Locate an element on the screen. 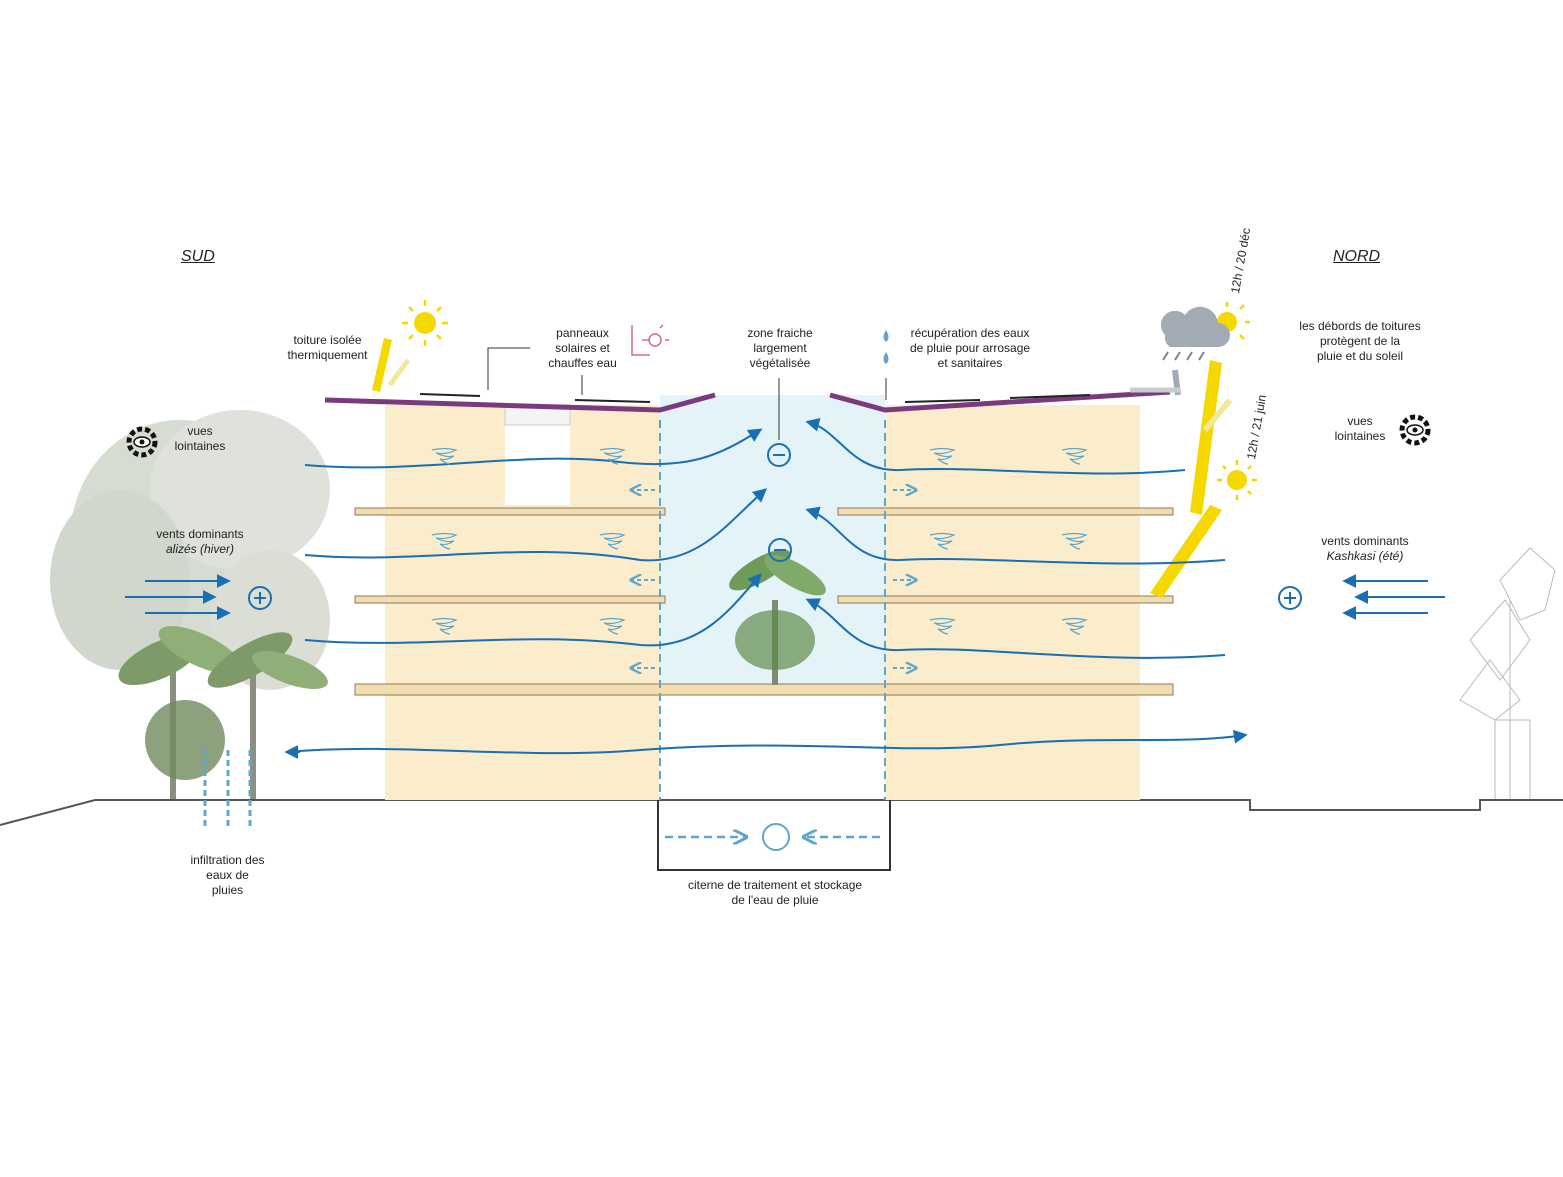 This screenshot has height=1177, width=1563. courtyard-palm is located at coordinates (777, 617).